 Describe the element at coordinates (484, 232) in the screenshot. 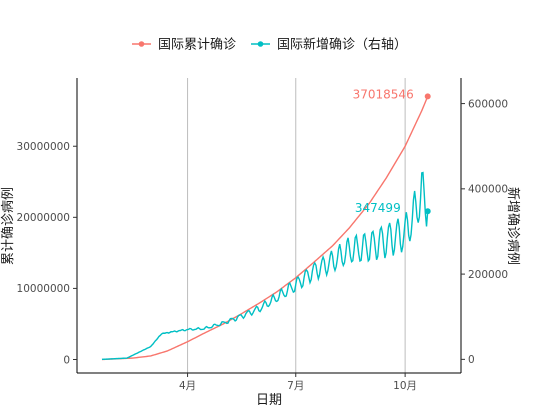

I see `right-axis-ticks: 0 200000 400000 600000` at that location.